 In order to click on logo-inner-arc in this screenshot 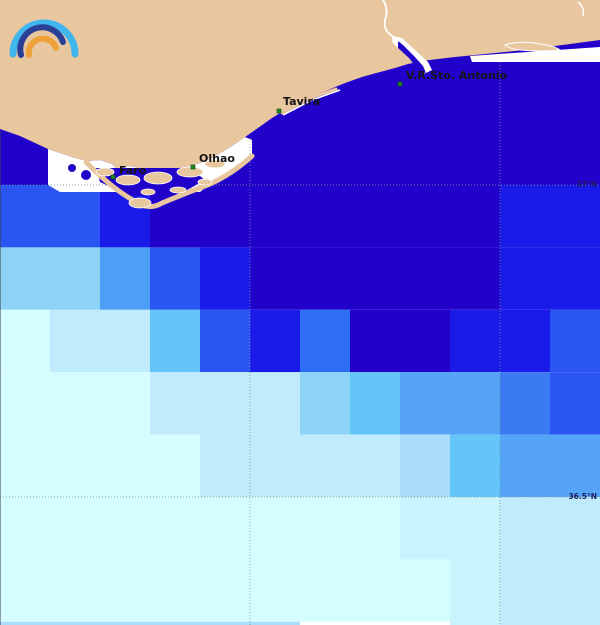, I will do `click(42, 46)`.